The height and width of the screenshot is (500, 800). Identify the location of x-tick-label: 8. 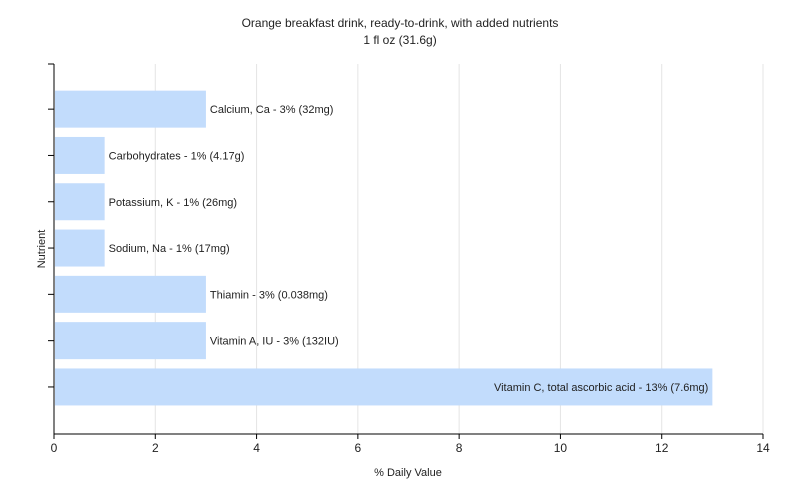
(459, 448).